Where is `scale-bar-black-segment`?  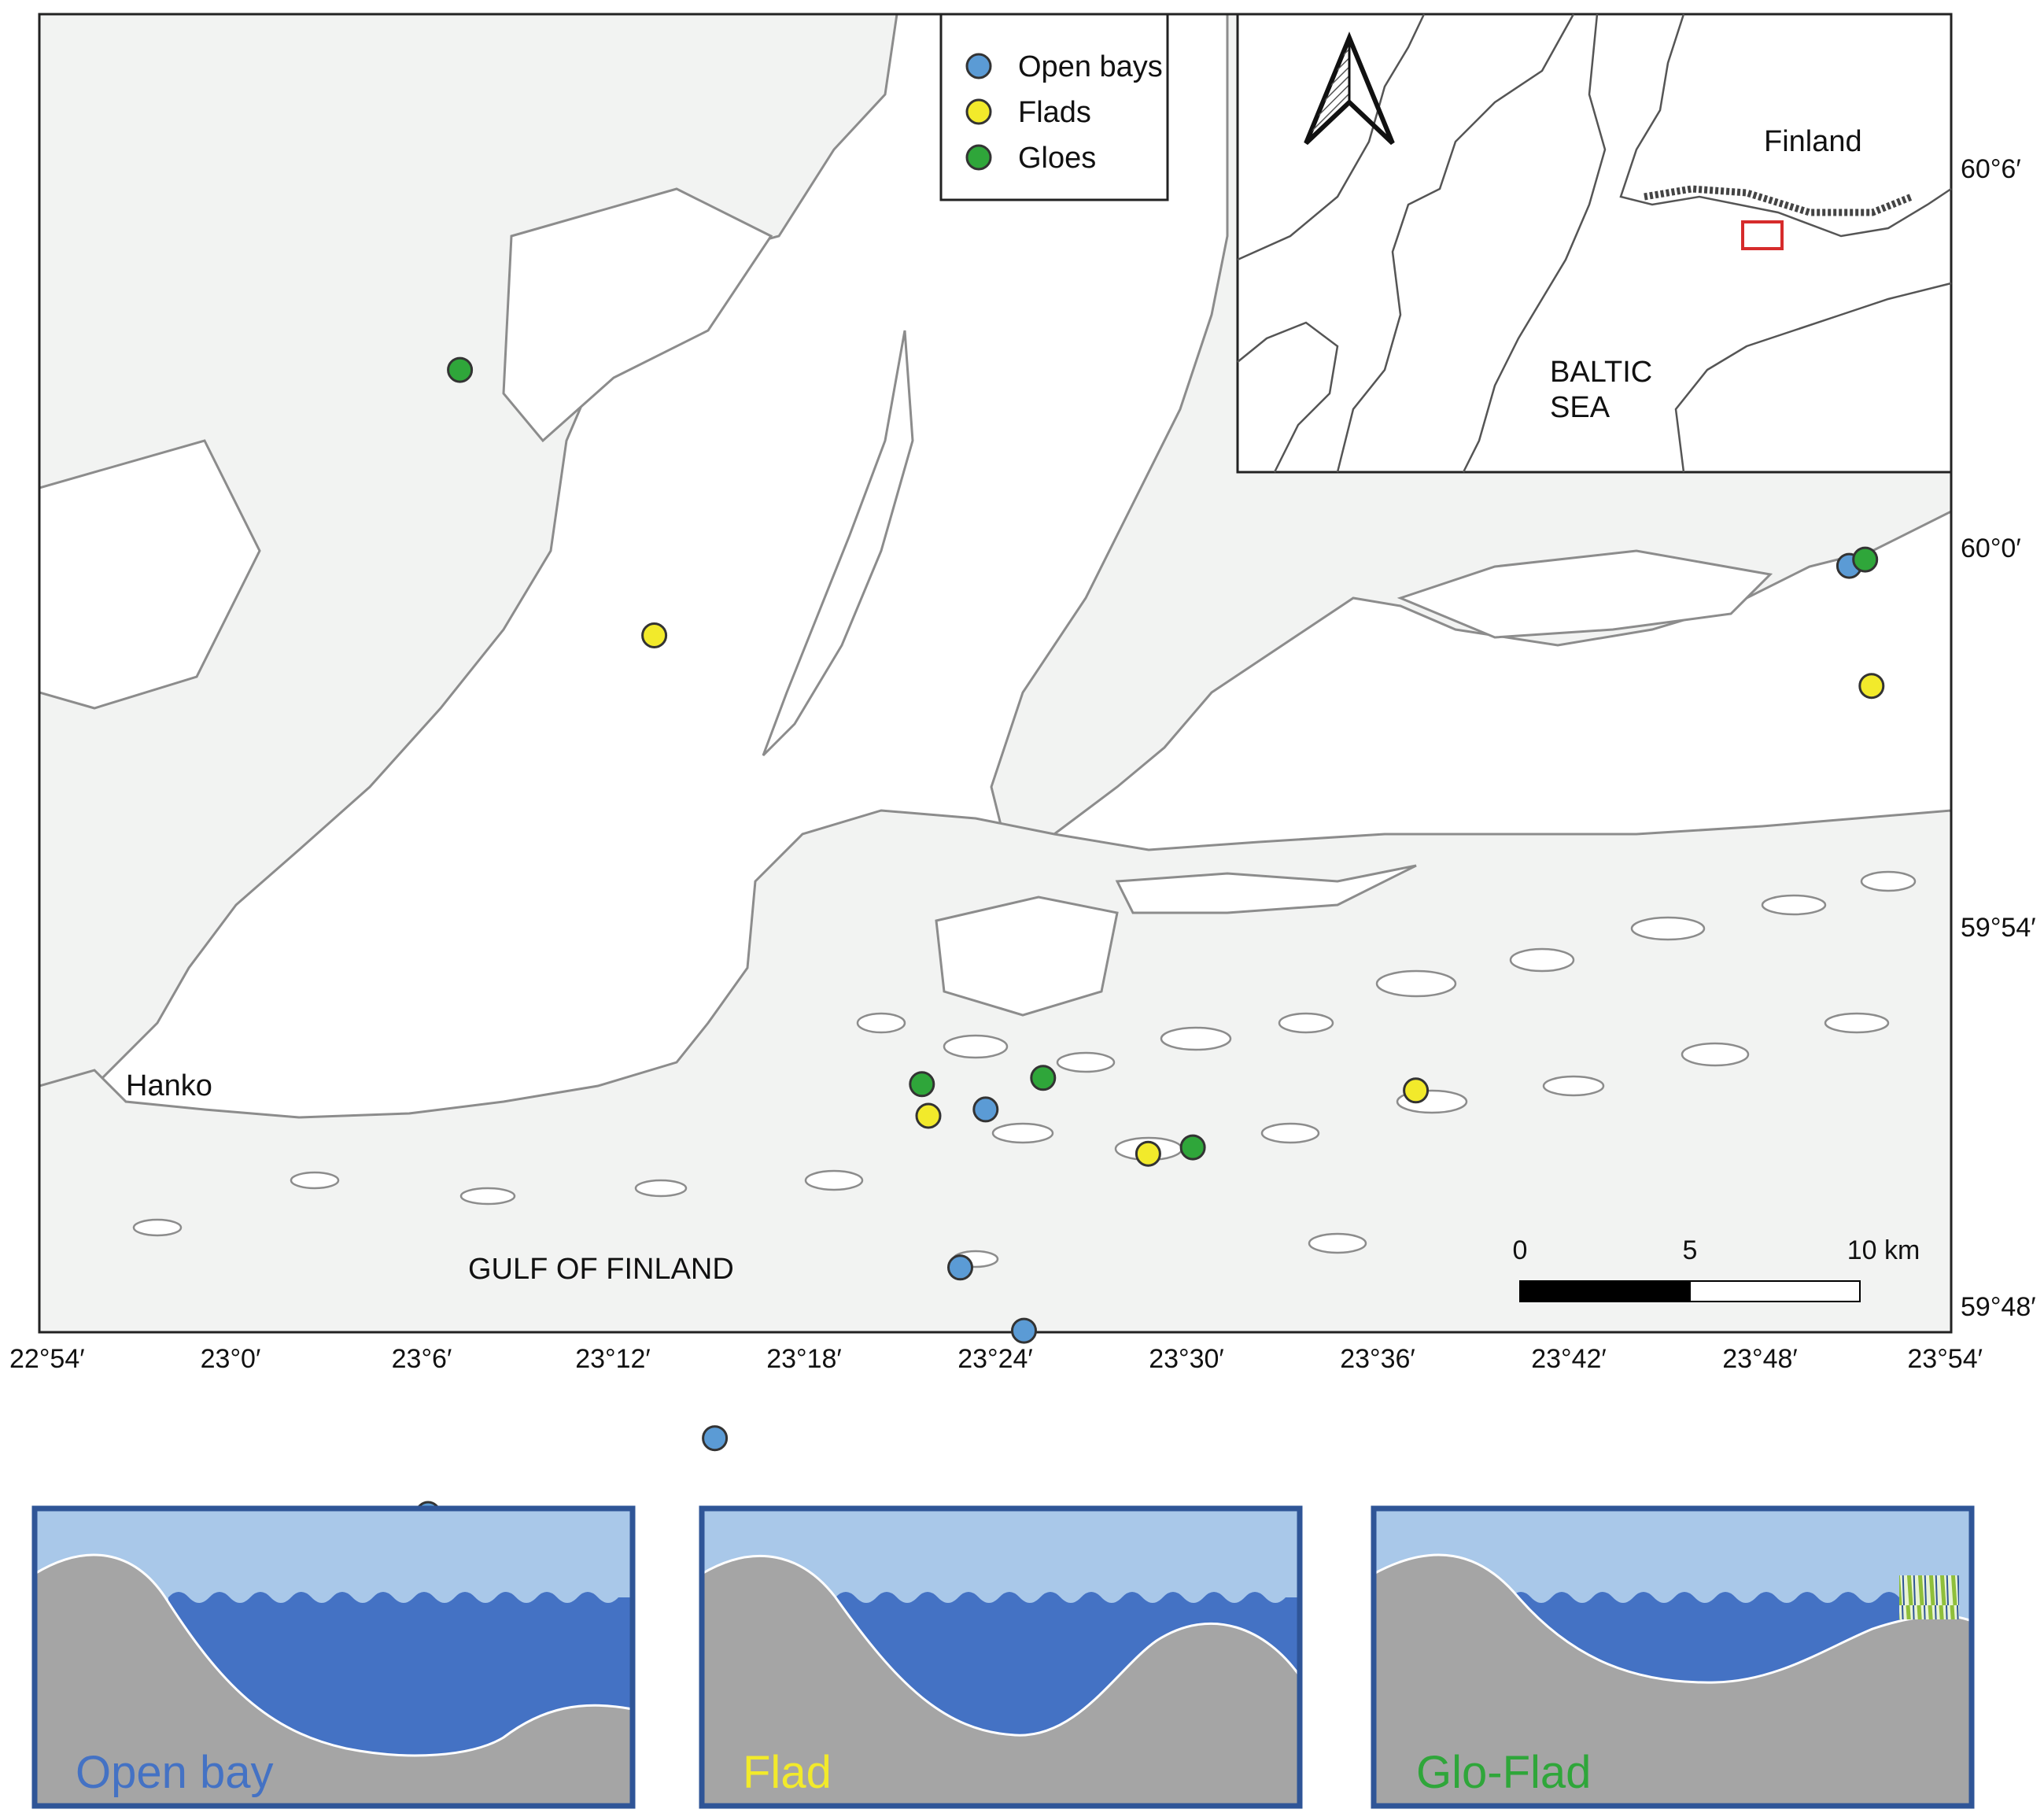 scale-bar-black-segment is located at coordinates (1605, 1291).